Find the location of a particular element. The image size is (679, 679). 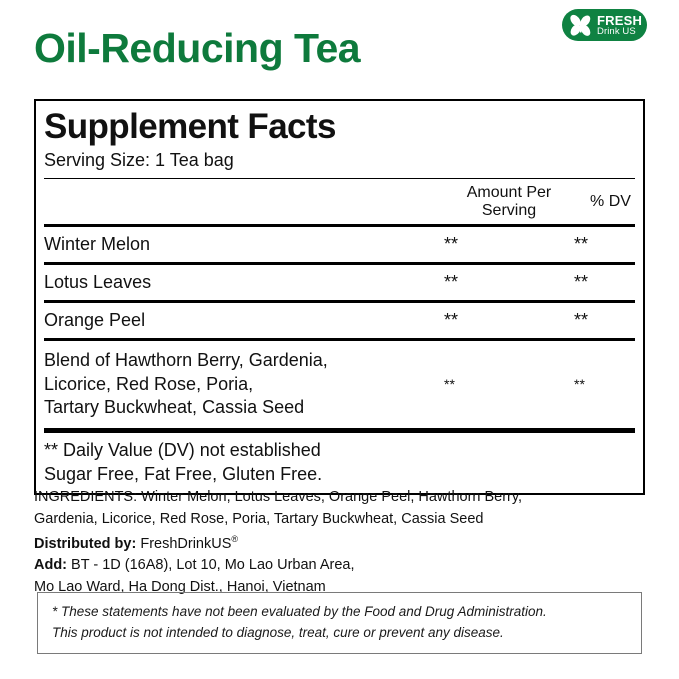

serving-size-text: Serving Size: 1 Tea bag is located at coordinates (139, 160).